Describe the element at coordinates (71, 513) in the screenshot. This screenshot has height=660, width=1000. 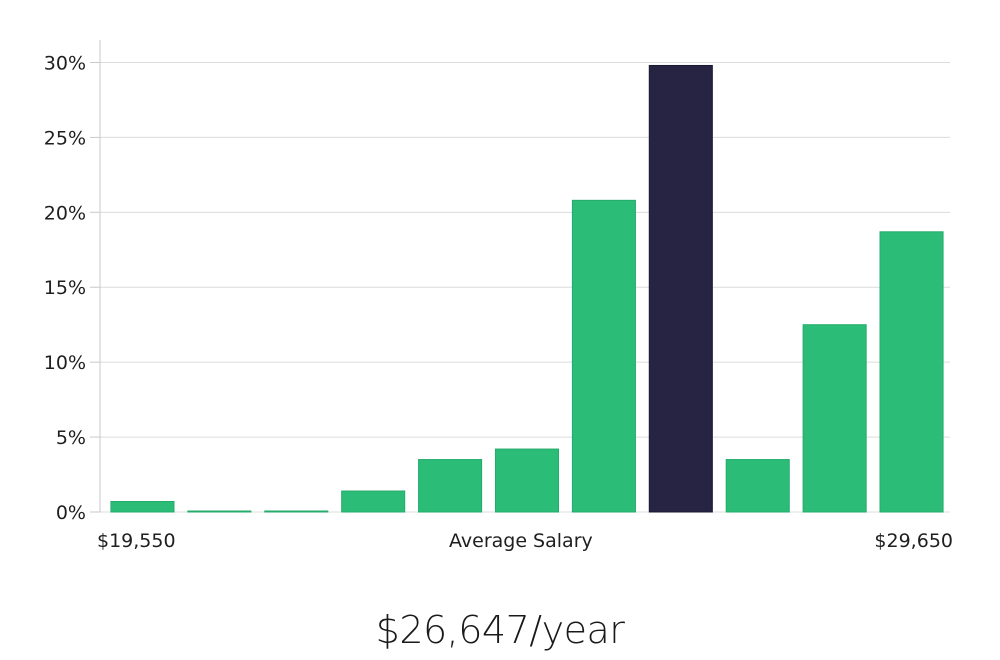
I see `y-tick-label: 0%` at that location.